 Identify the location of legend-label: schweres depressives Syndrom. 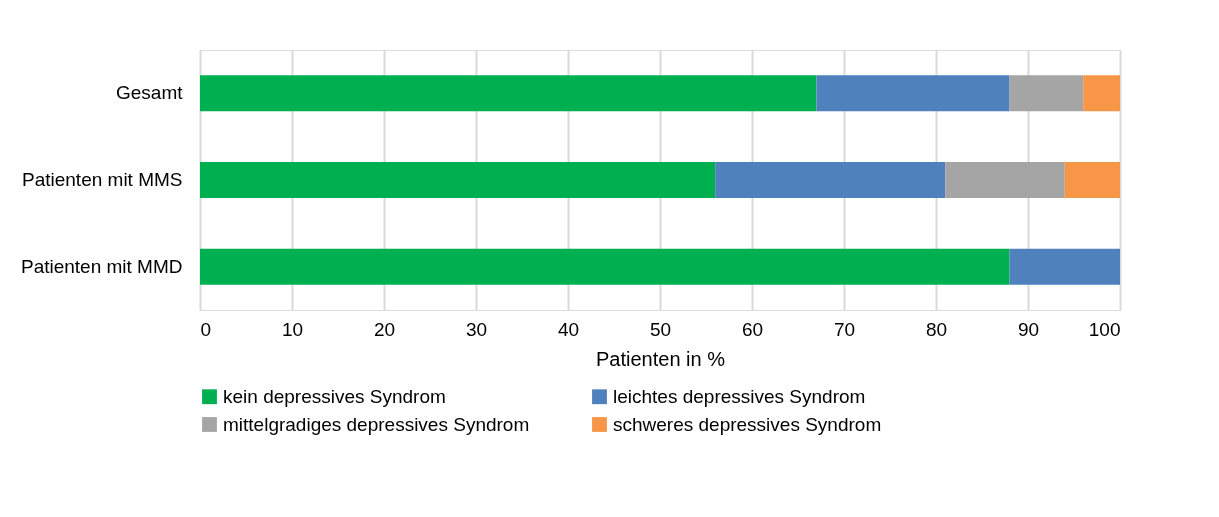
(747, 424).